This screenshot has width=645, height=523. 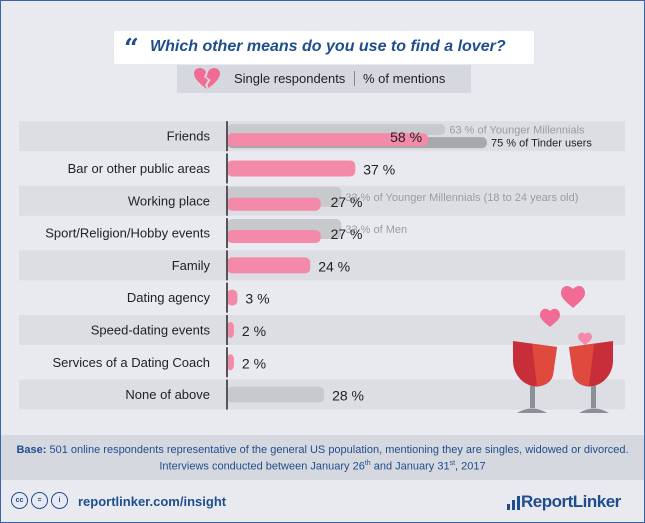 What do you see at coordinates (541, 144) in the screenshot?
I see `comparison-label: 75 % of Tinder users` at bounding box center [541, 144].